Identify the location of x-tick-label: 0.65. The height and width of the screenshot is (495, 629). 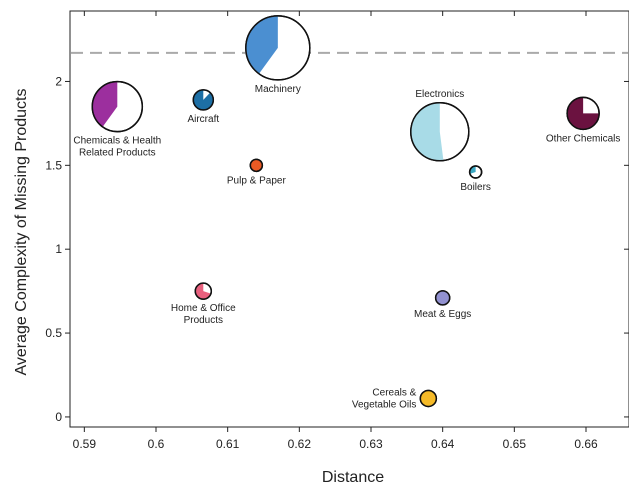
(515, 444).